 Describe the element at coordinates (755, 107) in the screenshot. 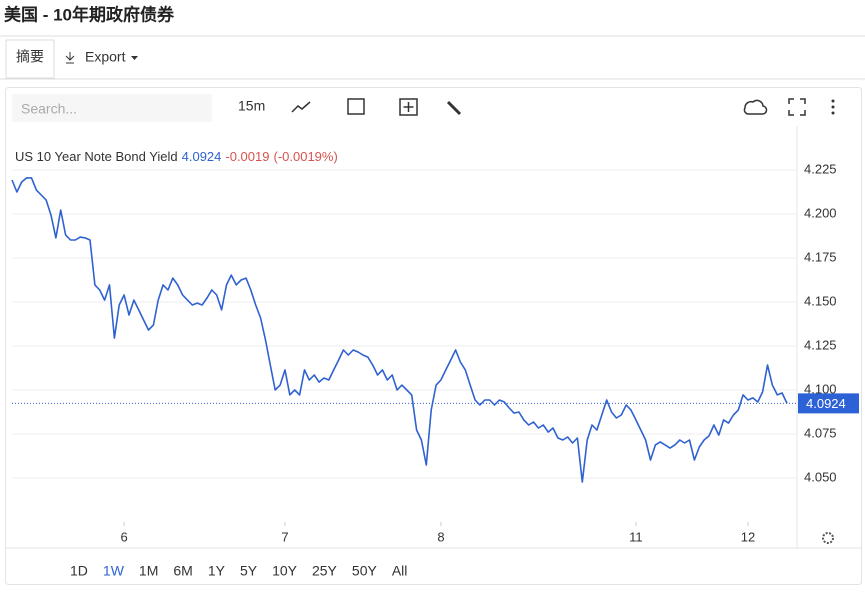

I see `download-icon` at that location.